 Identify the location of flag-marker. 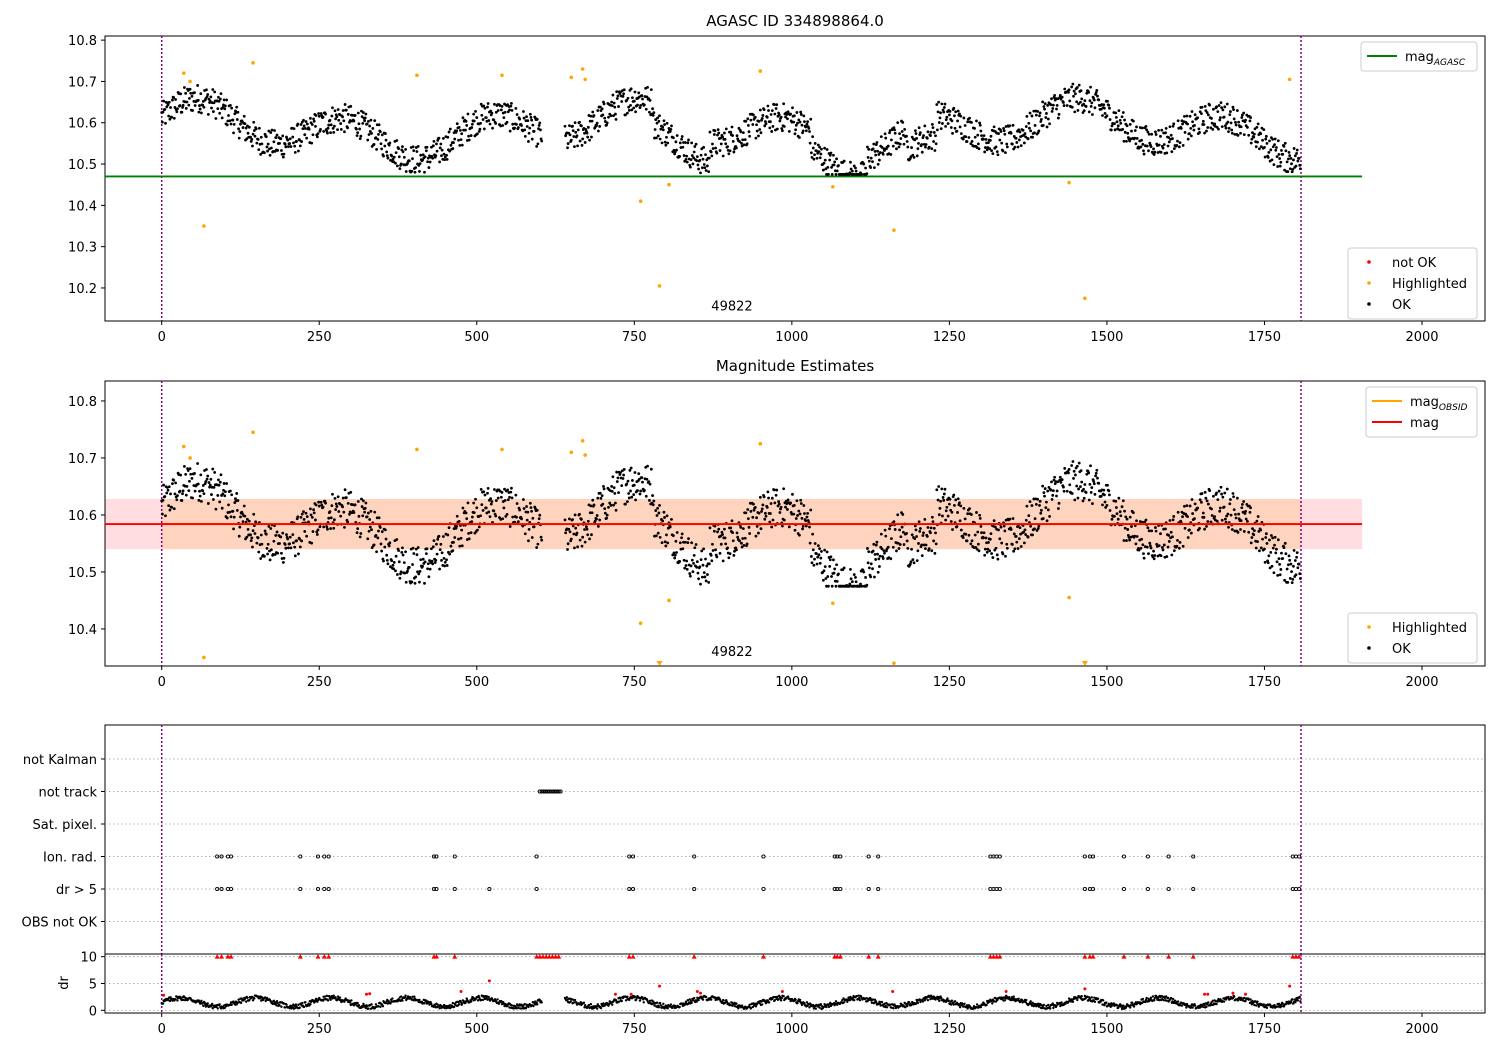
(217, 856).